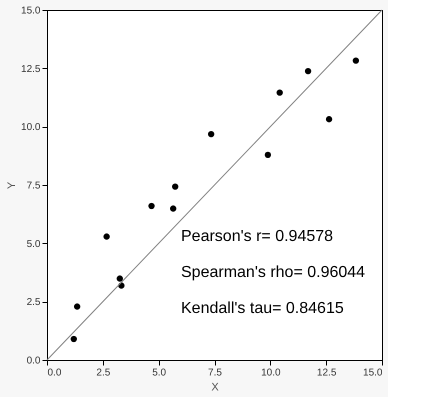  I want to click on y-tick-label: 0.0, so click(33, 361).